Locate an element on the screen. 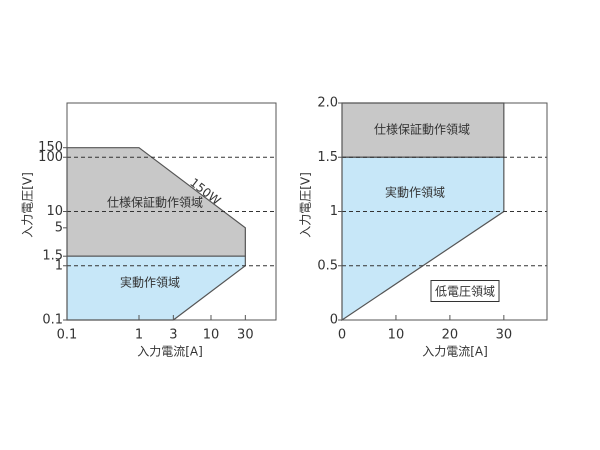 The image size is (600, 450). x-tick-label: 20 is located at coordinates (450, 335).